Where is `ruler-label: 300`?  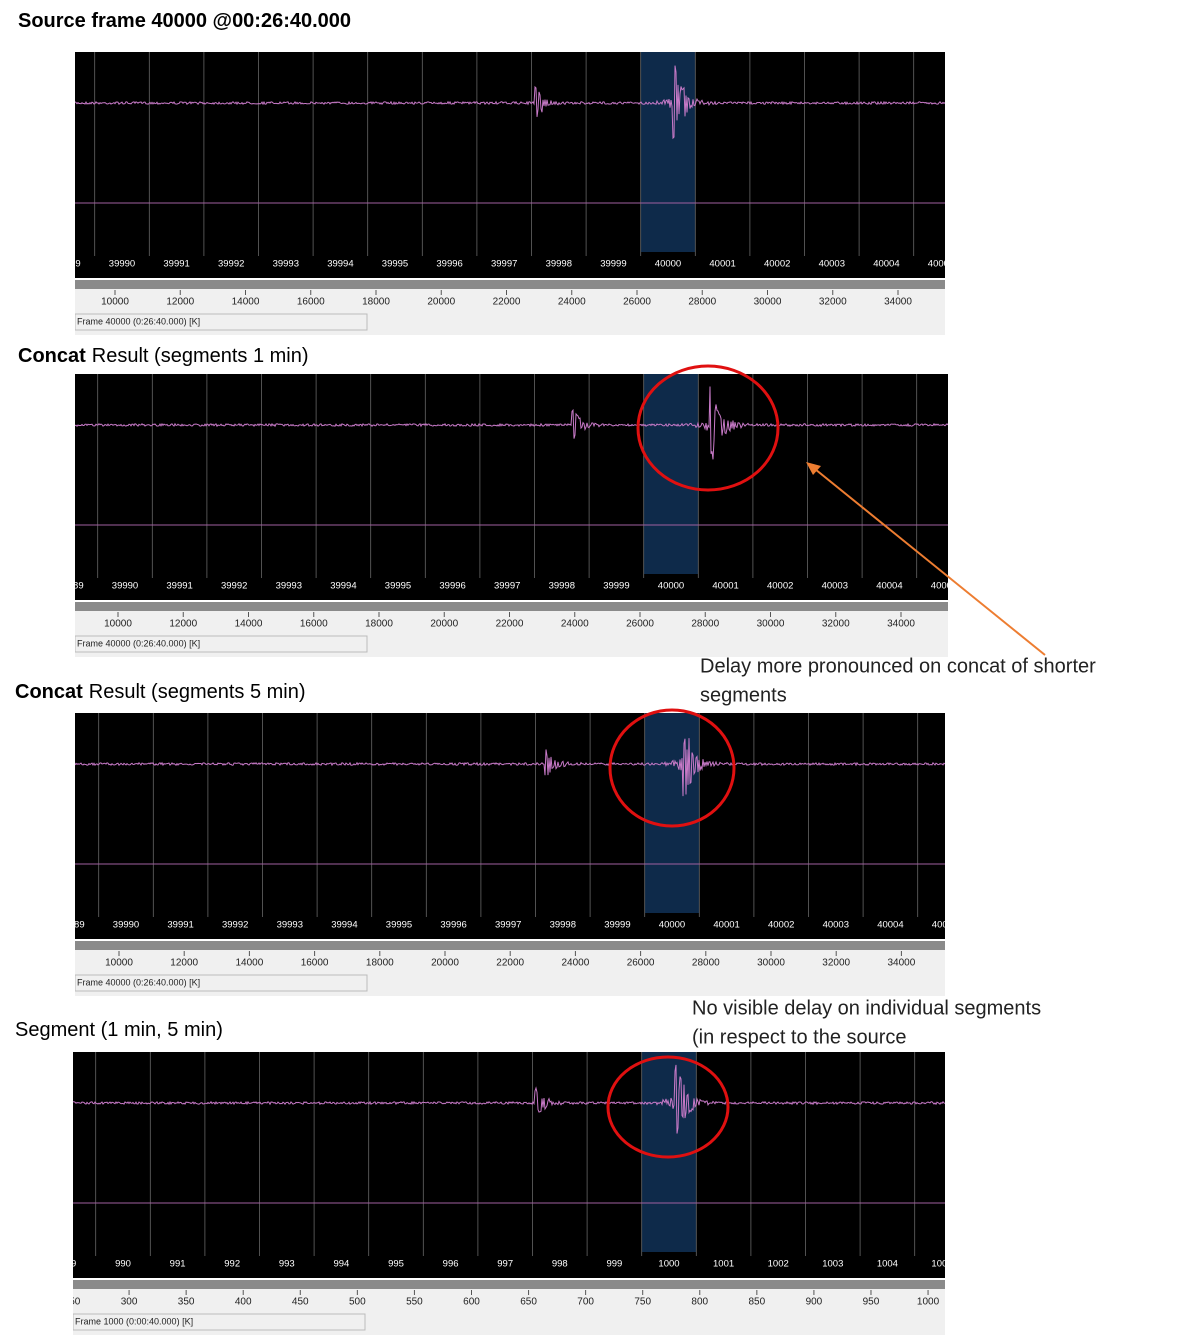 ruler-label: 300 is located at coordinates (129, 1302).